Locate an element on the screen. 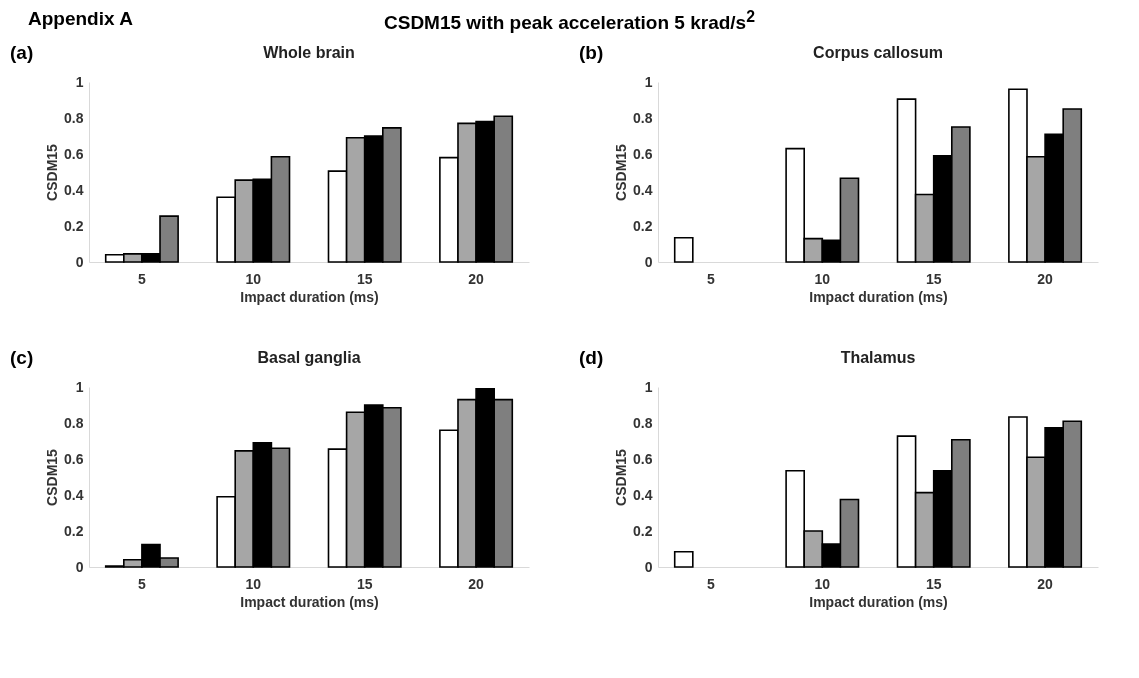  chart-title: Thalamus is located at coordinates (878, 357).